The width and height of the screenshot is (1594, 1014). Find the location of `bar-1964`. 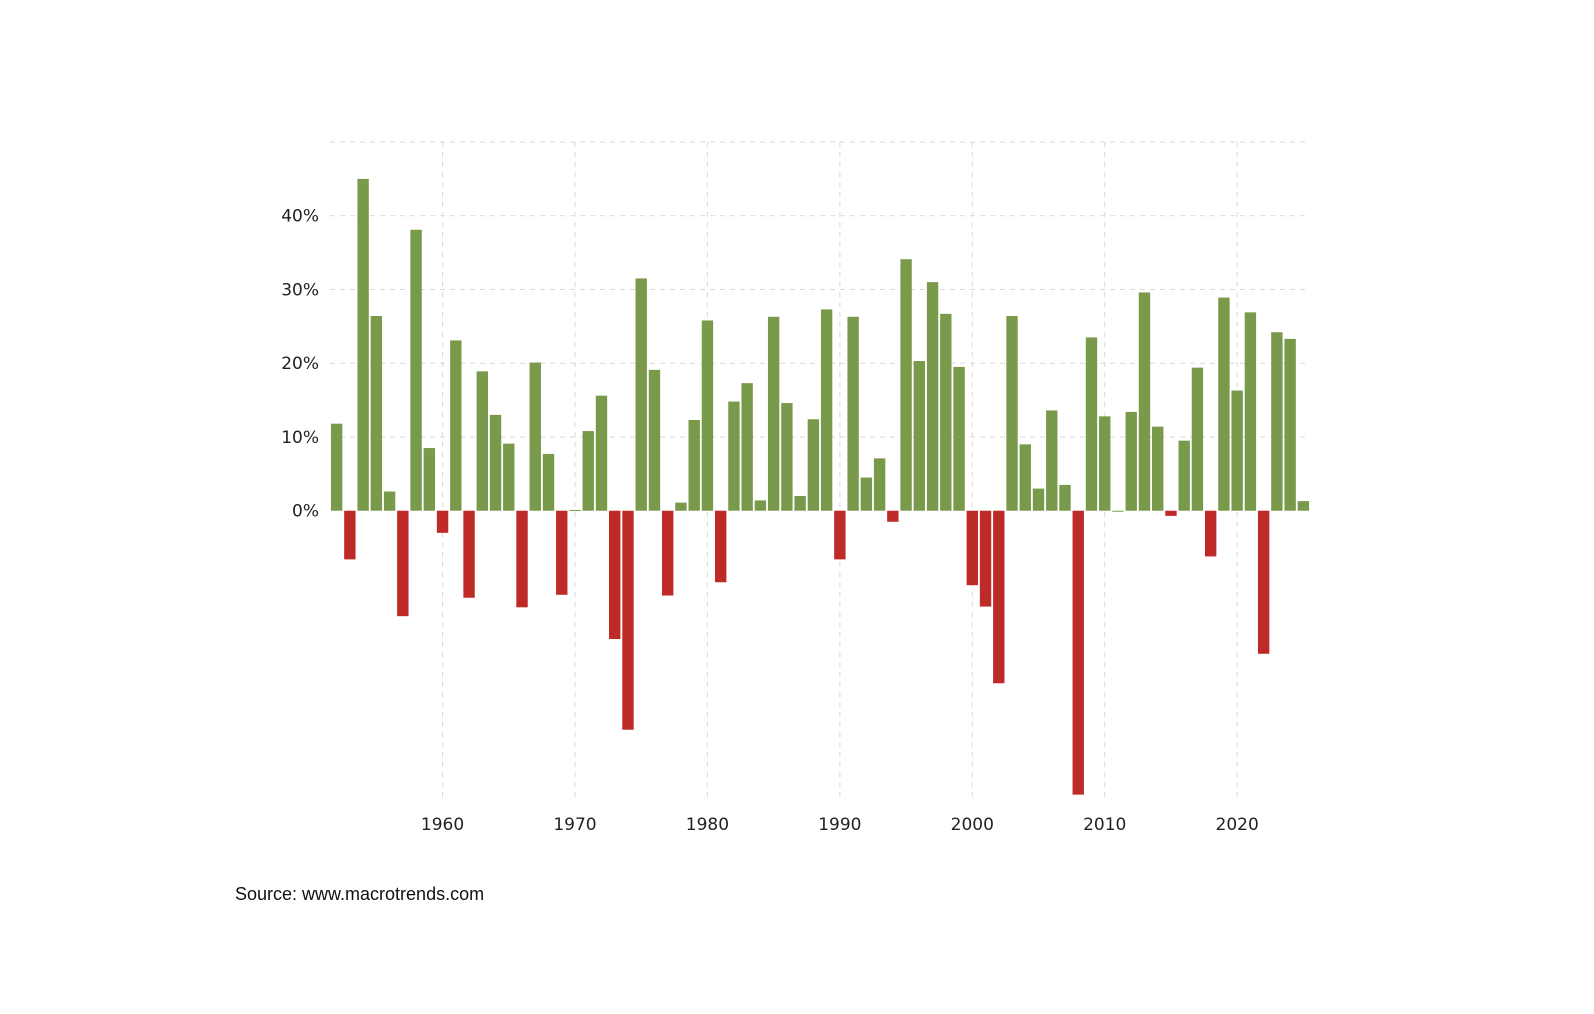

bar-1964 is located at coordinates (495, 462).